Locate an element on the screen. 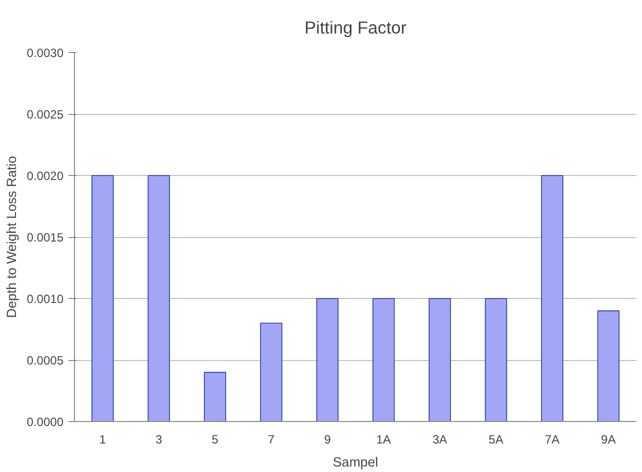 This screenshot has height=472, width=642. x-tick-label: 5A is located at coordinates (496, 439).